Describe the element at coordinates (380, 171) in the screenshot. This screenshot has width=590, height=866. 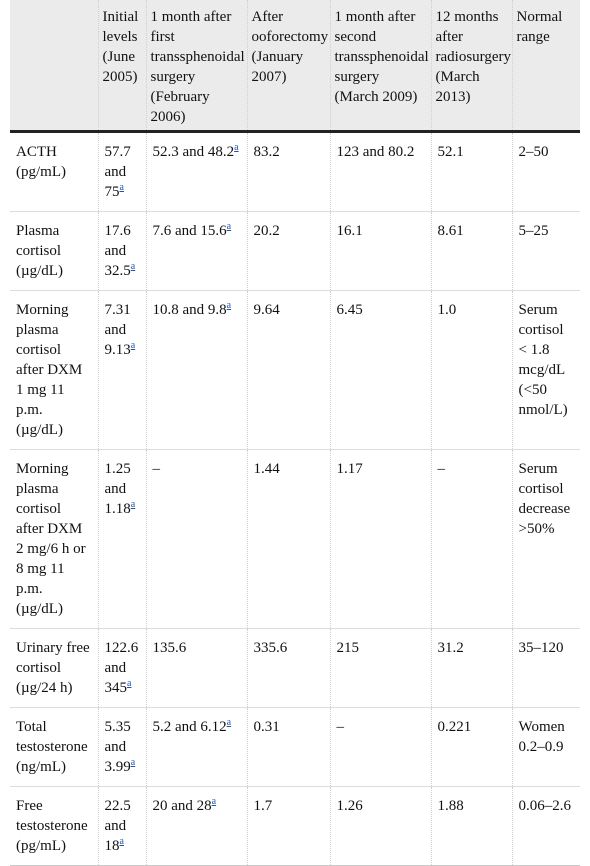
I see `cell-second-surgery: 123 and 80.2` at that location.